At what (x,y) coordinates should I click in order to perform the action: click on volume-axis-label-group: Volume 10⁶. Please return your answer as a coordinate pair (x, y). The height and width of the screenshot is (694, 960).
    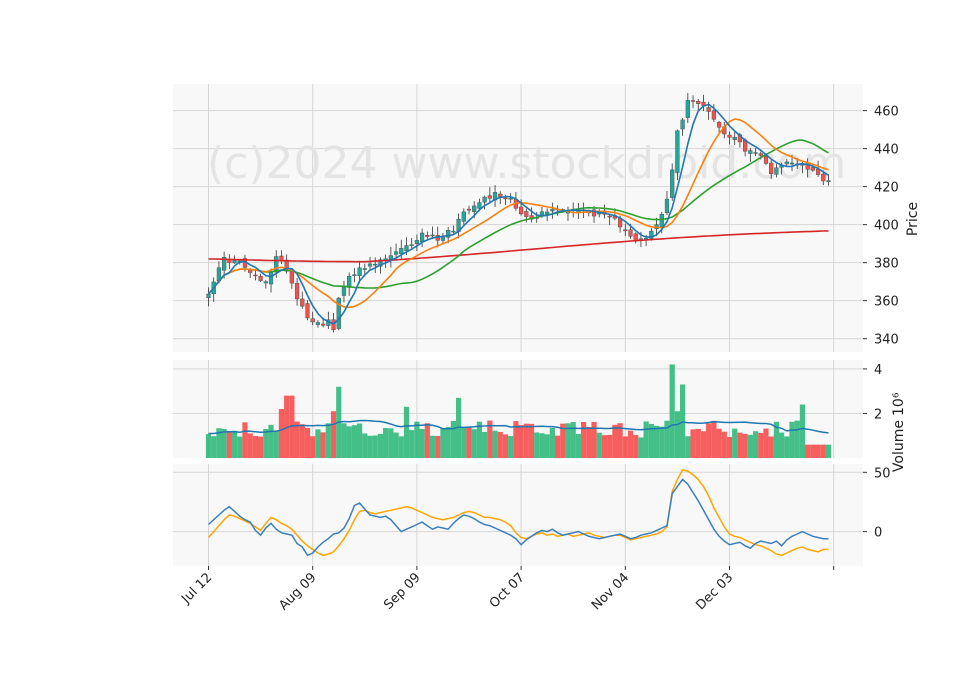
    Looking at the image, I should click on (899, 432).